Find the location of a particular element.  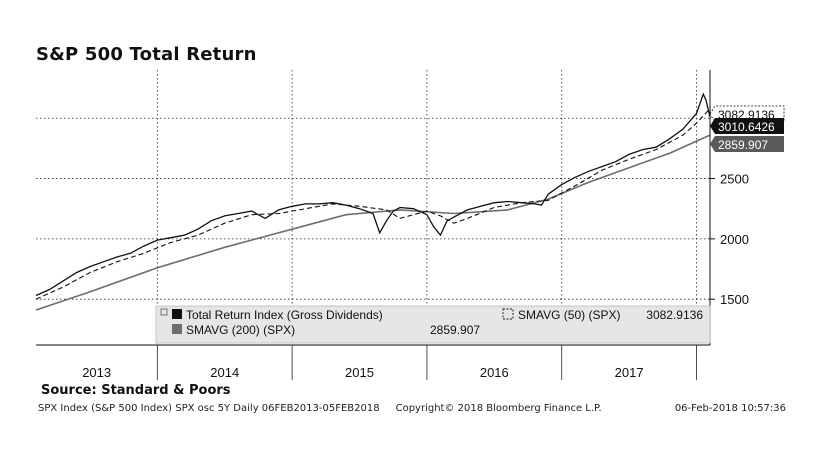

legend-swatch-sma50 is located at coordinates (508, 314).